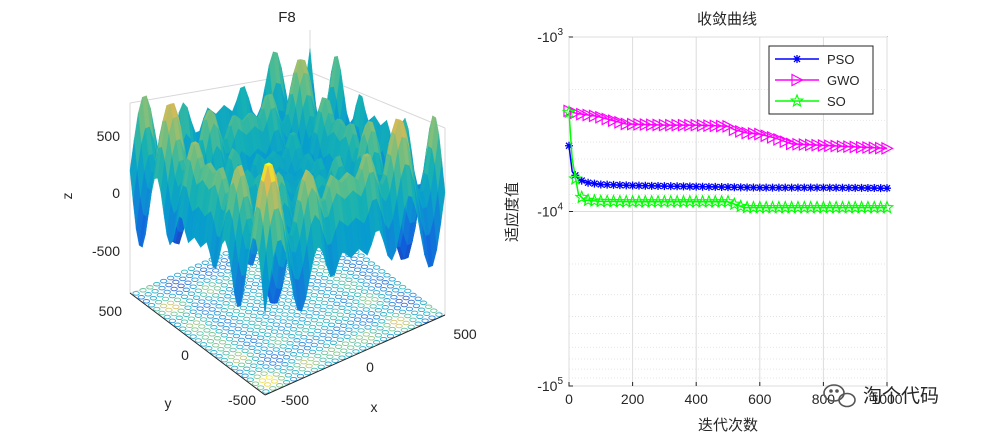 This screenshot has width=1000, height=437. What do you see at coordinates (178, 357) in the screenshot?
I see `y-axis: 500 0 -500 y` at bounding box center [178, 357].